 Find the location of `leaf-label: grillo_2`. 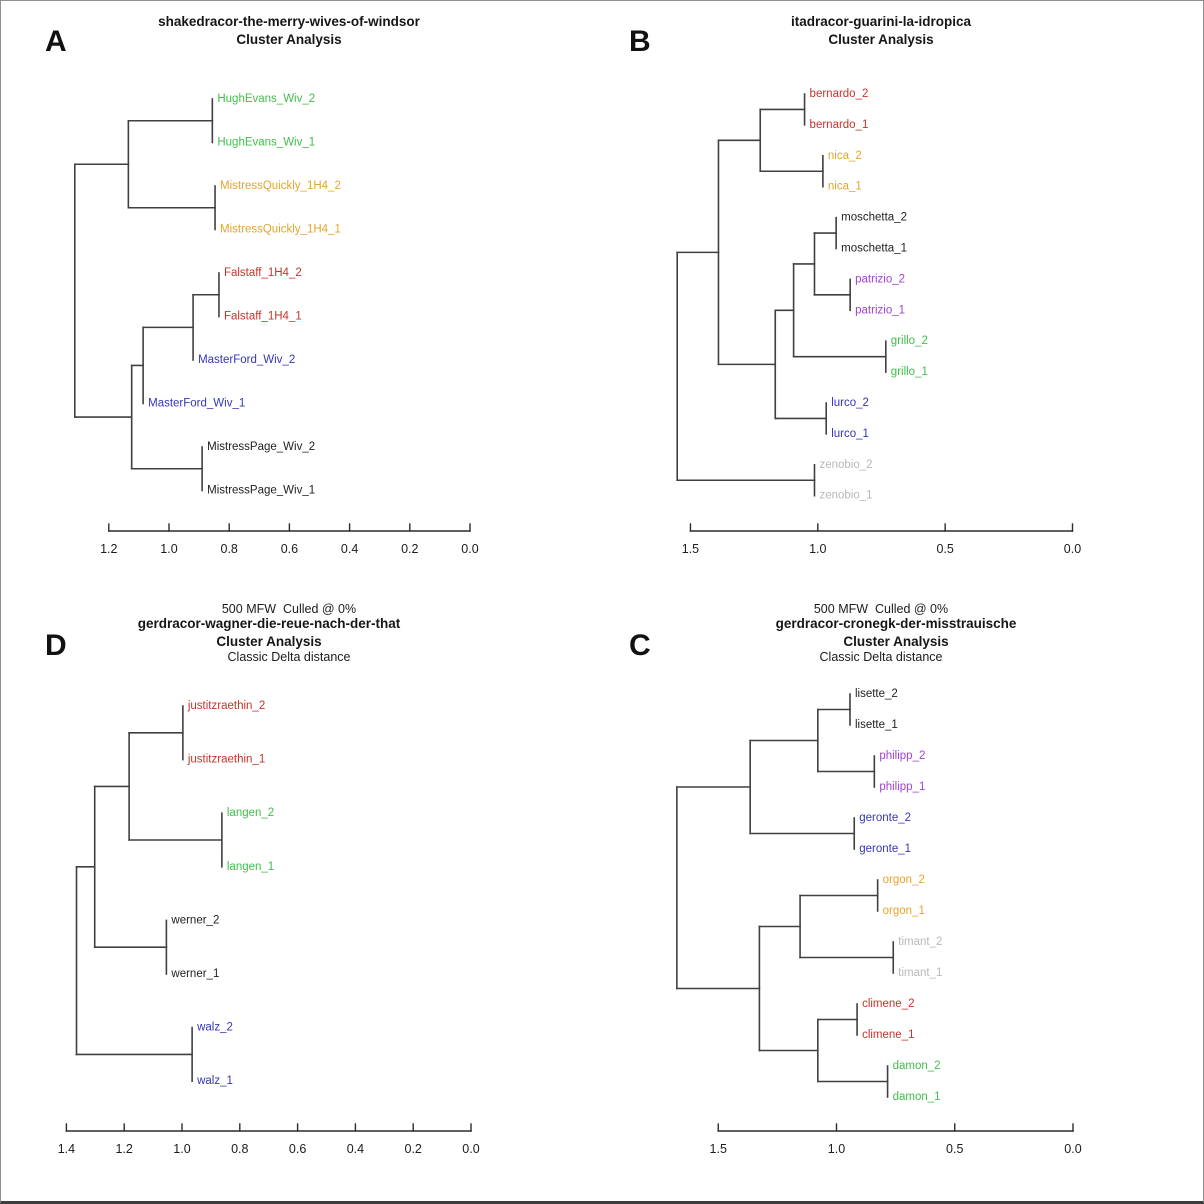

leaf-label: grillo_2 is located at coordinates (909, 341).